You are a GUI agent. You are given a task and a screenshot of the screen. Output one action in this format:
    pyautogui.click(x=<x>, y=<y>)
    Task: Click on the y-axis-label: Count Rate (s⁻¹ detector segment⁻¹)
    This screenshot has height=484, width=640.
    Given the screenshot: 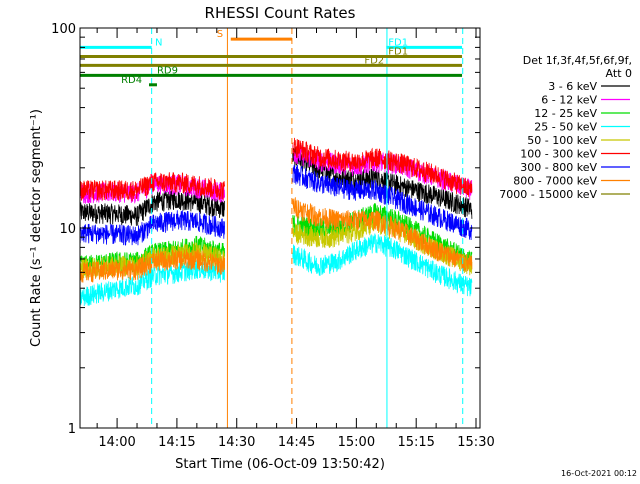 What is the action you would take?
    pyautogui.click(x=36, y=228)
    